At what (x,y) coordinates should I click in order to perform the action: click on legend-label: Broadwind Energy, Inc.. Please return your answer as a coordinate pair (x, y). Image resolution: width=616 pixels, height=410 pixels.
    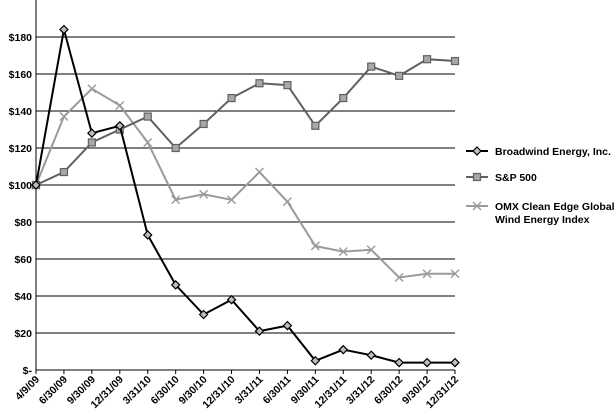
    Looking at the image, I should click on (553, 152).